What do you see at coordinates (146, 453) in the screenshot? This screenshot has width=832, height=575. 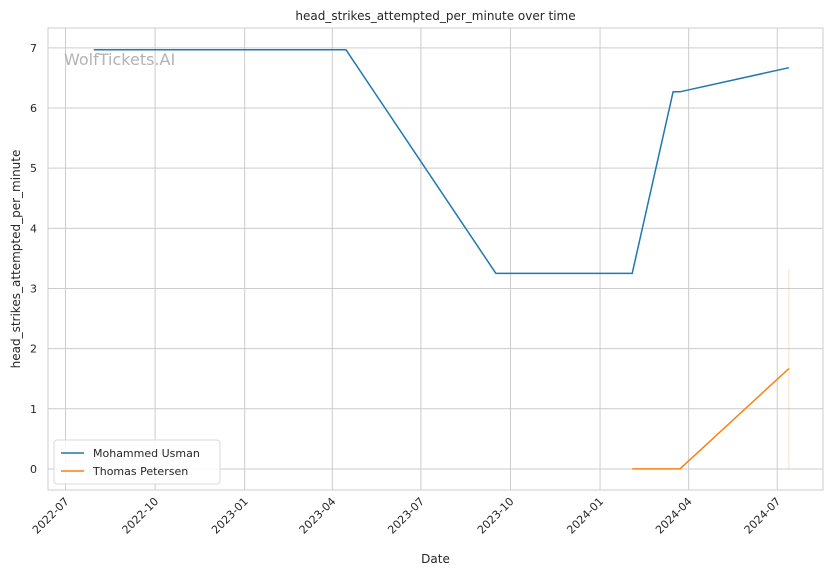 I see `legend-label-mohammed-usman: Mohammed Usman` at bounding box center [146, 453].